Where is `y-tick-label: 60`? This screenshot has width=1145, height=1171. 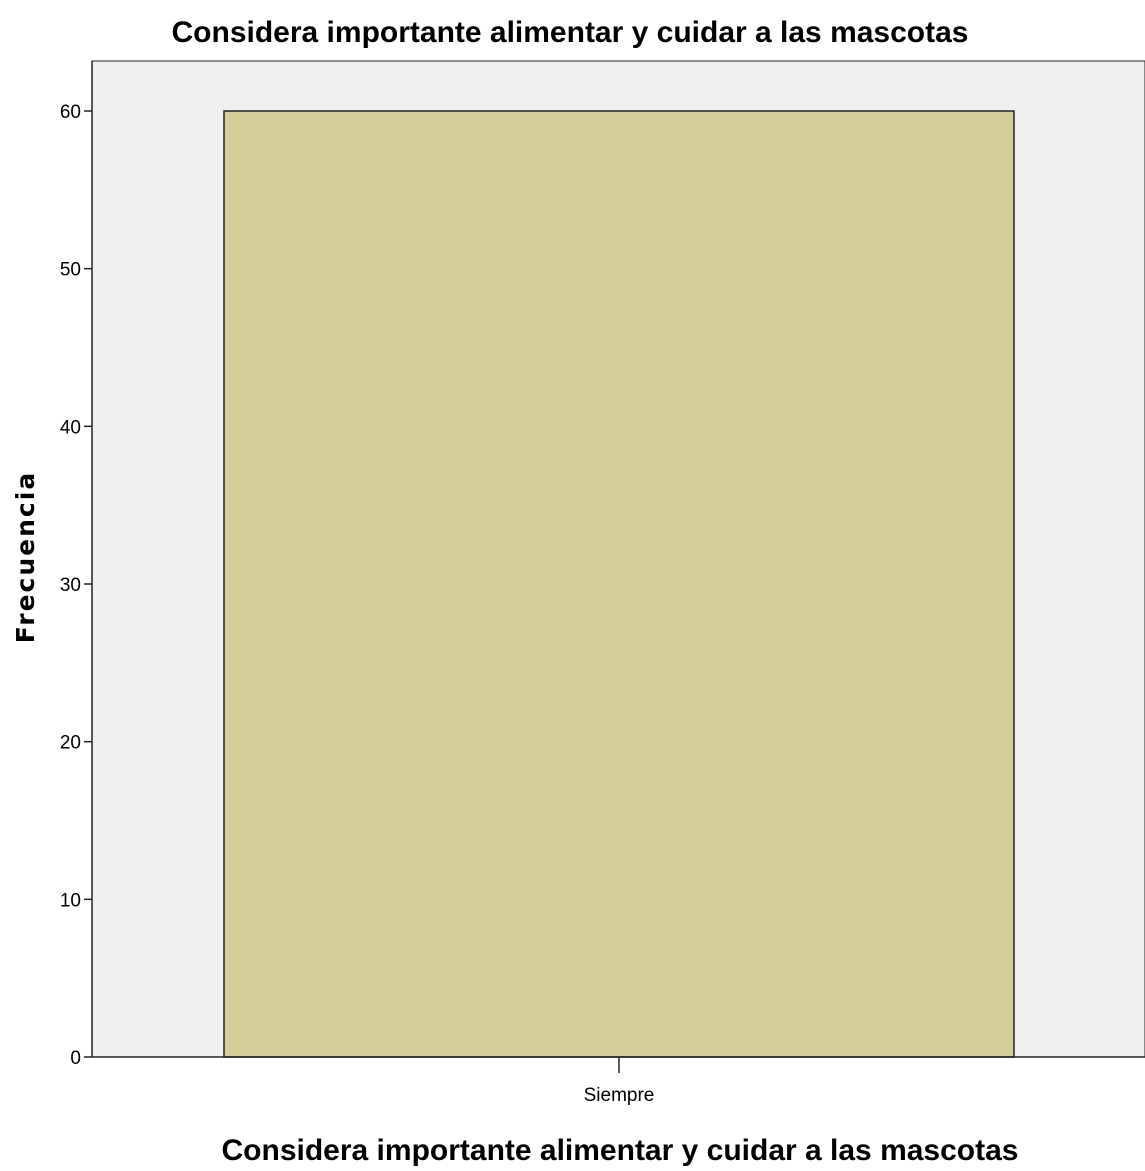
y-tick-label: 60 is located at coordinates (70, 112).